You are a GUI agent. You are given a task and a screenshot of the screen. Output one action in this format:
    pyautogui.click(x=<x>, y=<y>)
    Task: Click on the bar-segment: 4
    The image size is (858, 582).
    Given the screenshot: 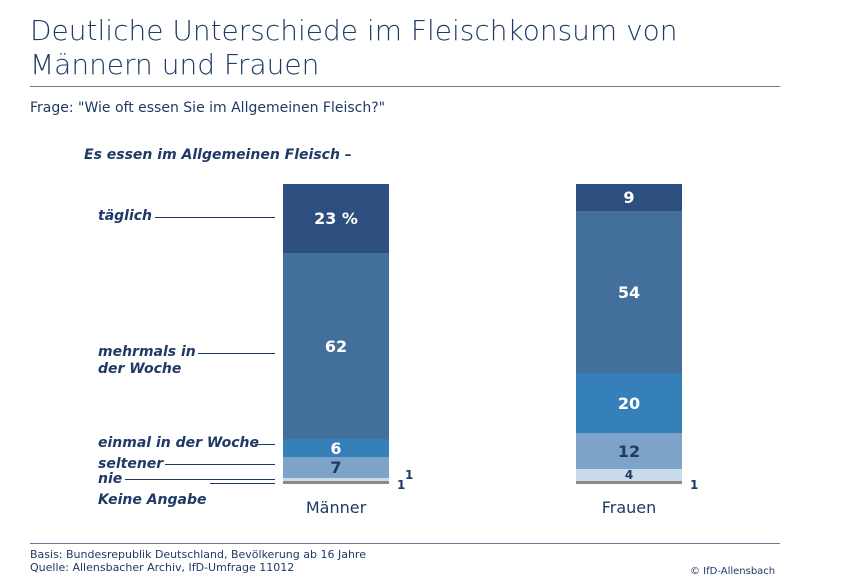 What is the action you would take?
    pyautogui.click(x=629, y=475)
    